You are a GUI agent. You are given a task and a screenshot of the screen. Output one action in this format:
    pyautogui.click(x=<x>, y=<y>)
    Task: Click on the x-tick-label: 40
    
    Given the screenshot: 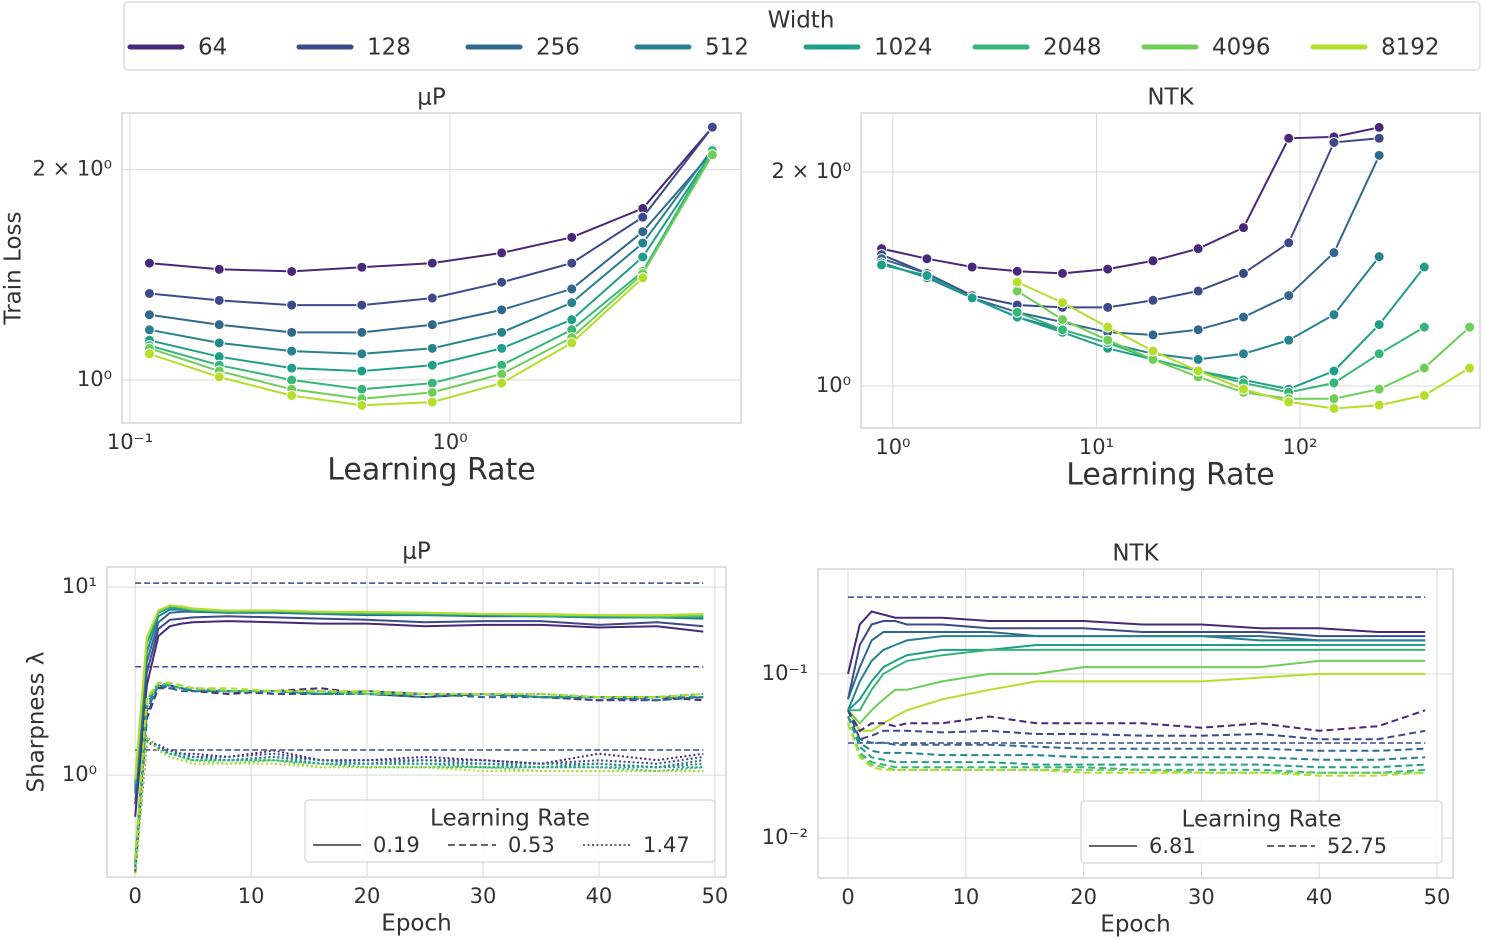 What is the action you would take?
    pyautogui.click(x=1319, y=897)
    